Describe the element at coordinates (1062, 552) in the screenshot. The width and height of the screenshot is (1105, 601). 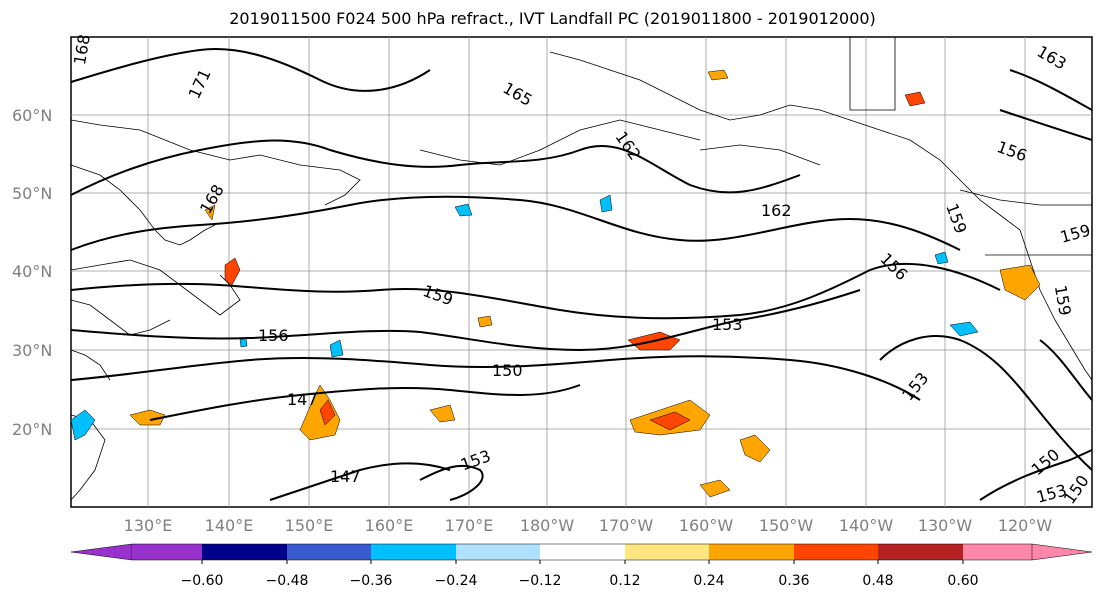
I see `colorbar-arrow-right` at that location.